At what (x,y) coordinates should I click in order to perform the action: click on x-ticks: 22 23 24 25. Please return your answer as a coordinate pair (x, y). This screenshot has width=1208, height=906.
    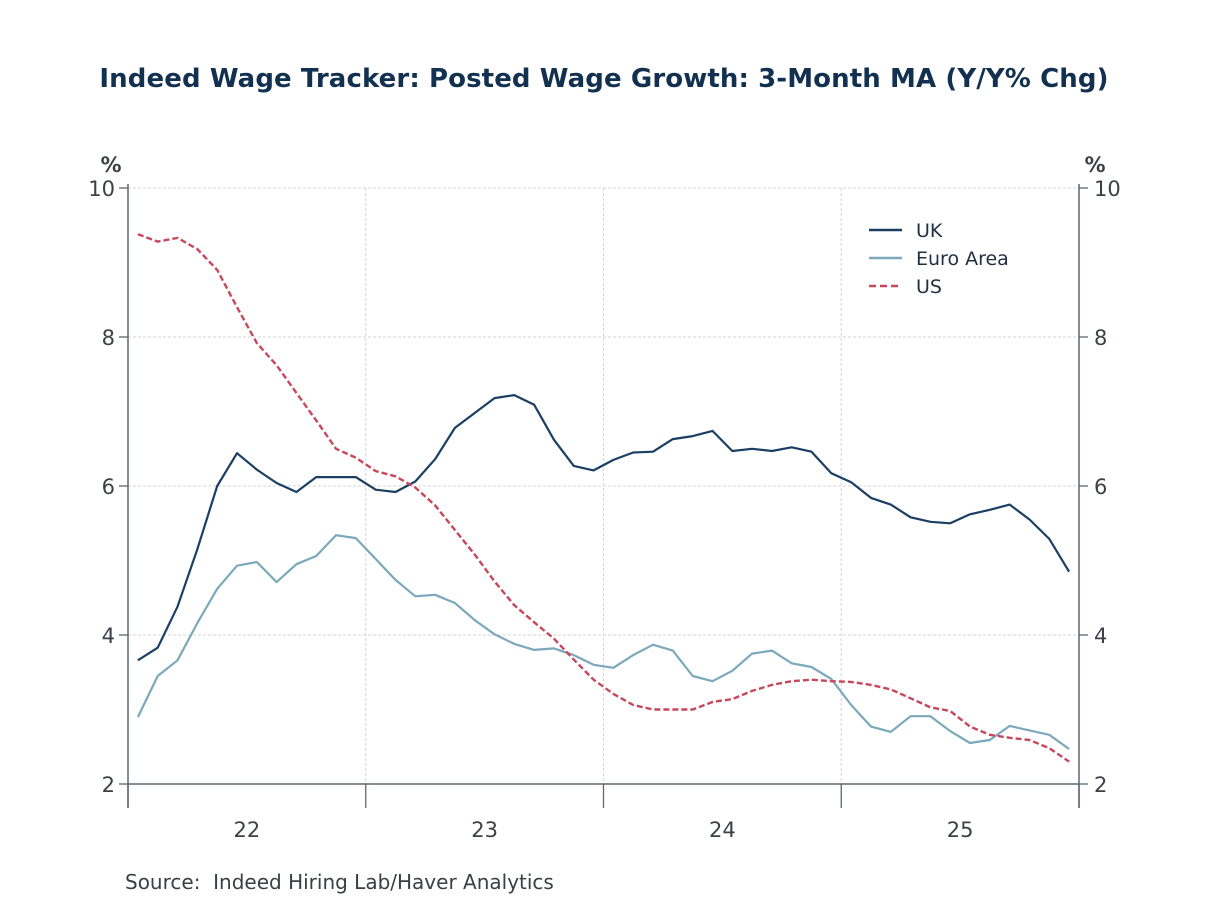
    Looking at the image, I should click on (603, 813).